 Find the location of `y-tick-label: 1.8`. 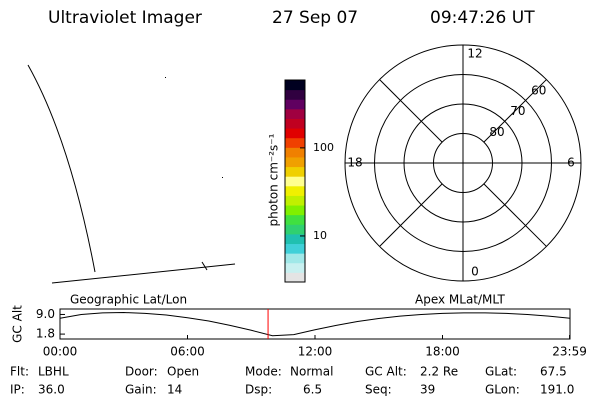

y-tick-label: 1.8 is located at coordinates (45, 334).